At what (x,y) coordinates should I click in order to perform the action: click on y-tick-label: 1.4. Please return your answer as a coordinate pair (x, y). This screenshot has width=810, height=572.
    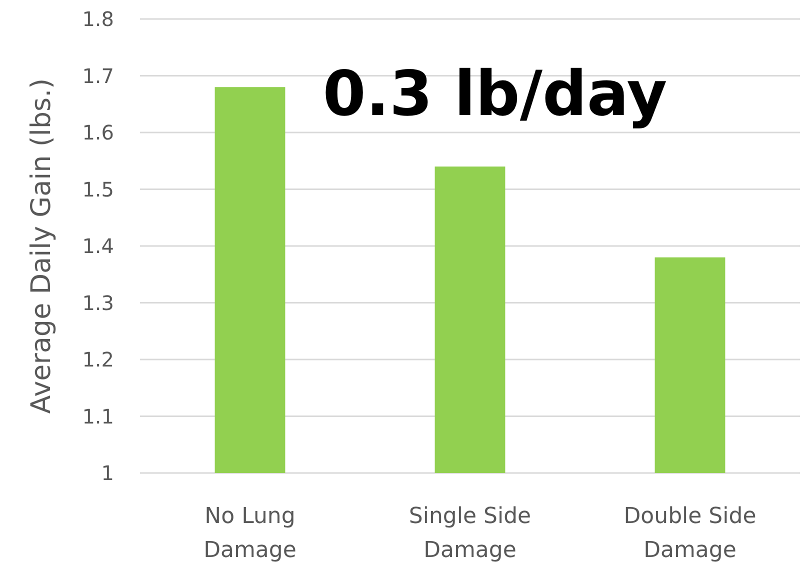
    Looking at the image, I should click on (98, 246).